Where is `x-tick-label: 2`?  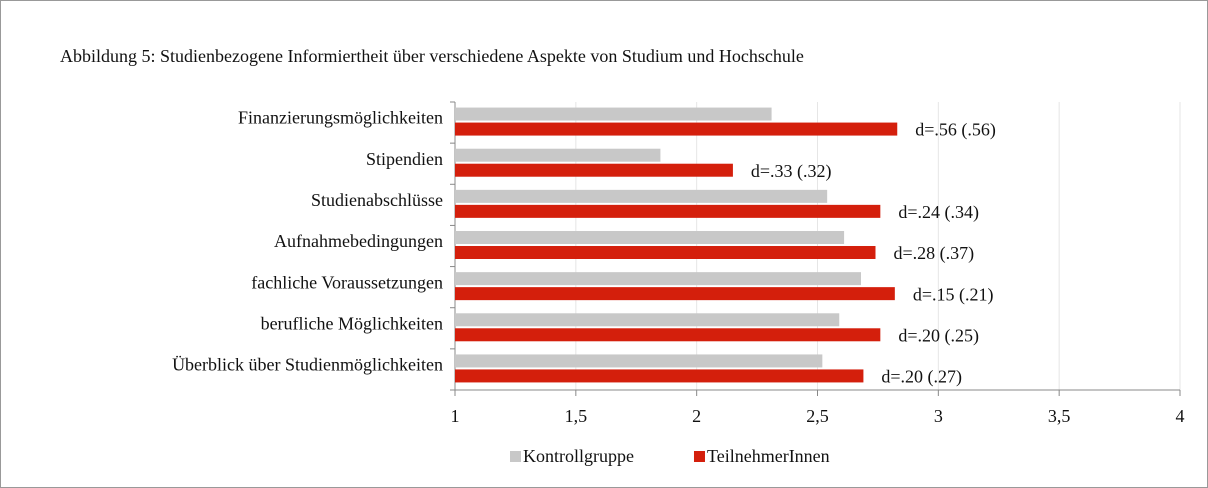
x-tick-label: 2 is located at coordinates (696, 416).